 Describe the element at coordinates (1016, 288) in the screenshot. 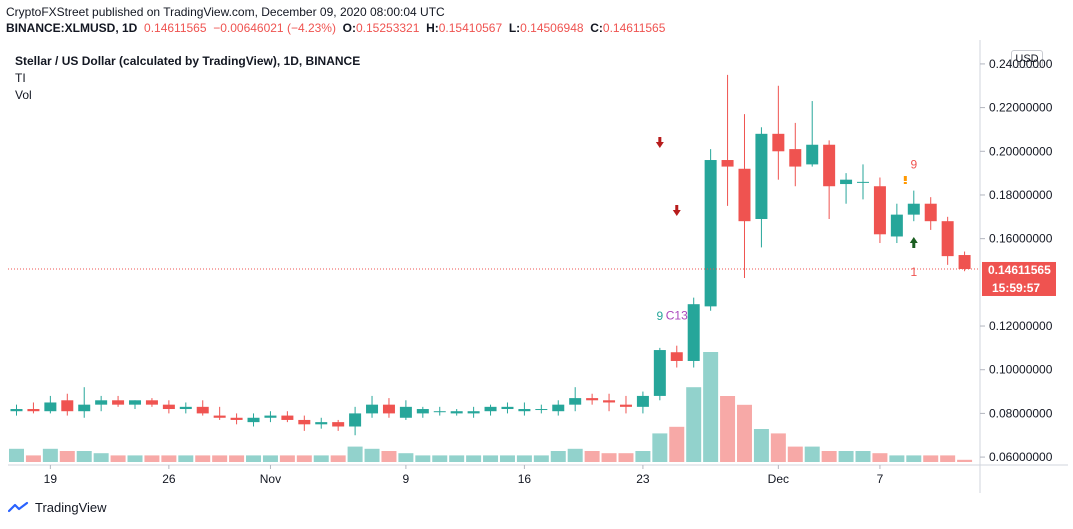

I see `price-tag-countdown: 15:59:57` at that location.